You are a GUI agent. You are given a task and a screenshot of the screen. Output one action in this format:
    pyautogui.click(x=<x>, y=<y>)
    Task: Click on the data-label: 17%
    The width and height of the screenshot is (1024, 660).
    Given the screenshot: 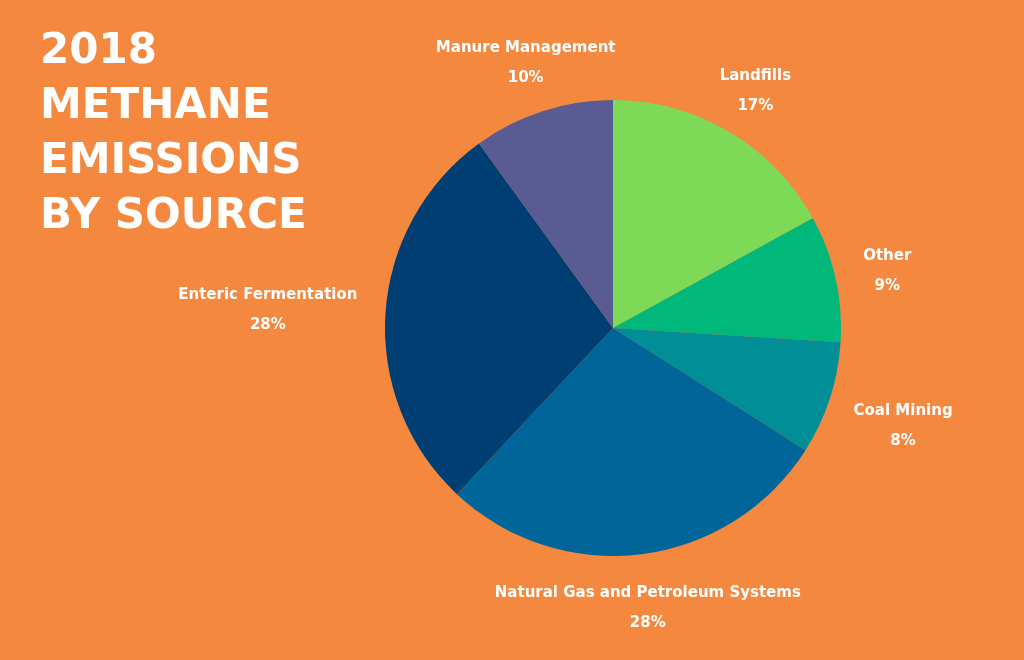 What is the action you would take?
    pyautogui.click(x=755, y=105)
    